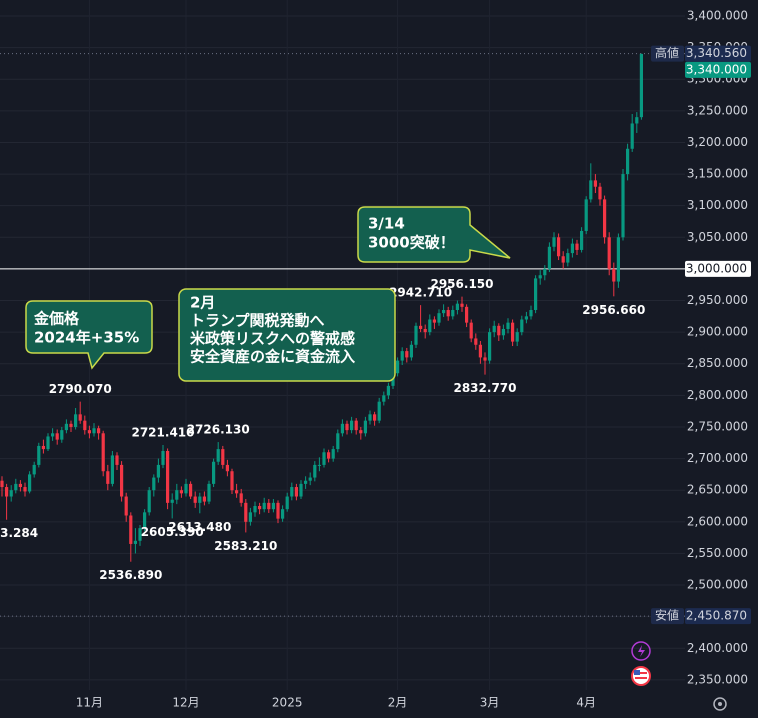  What do you see at coordinates (86, 338) in the screenshot?
I see `callout-text: 2024年+35%` at bounding box center [86, 338].